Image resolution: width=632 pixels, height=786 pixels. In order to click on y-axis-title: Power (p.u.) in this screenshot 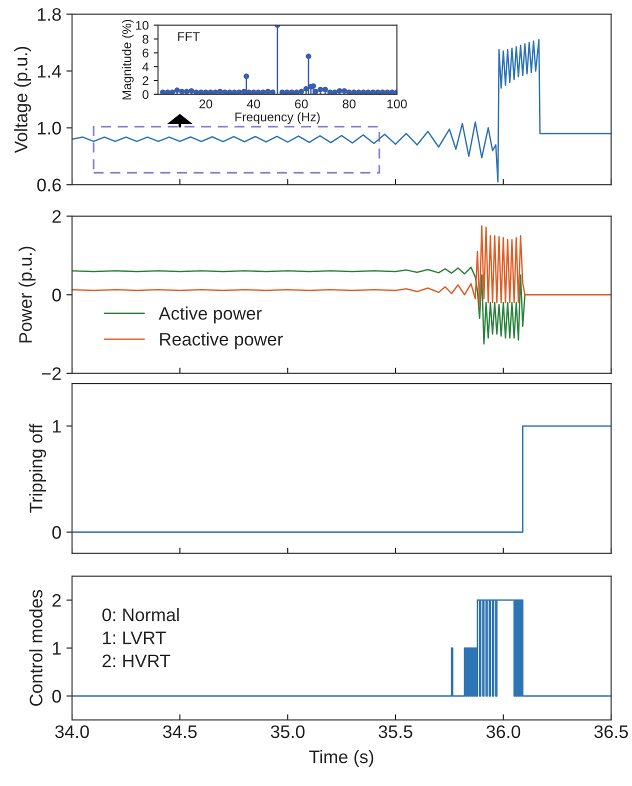, I will do `click(27, 294)`.